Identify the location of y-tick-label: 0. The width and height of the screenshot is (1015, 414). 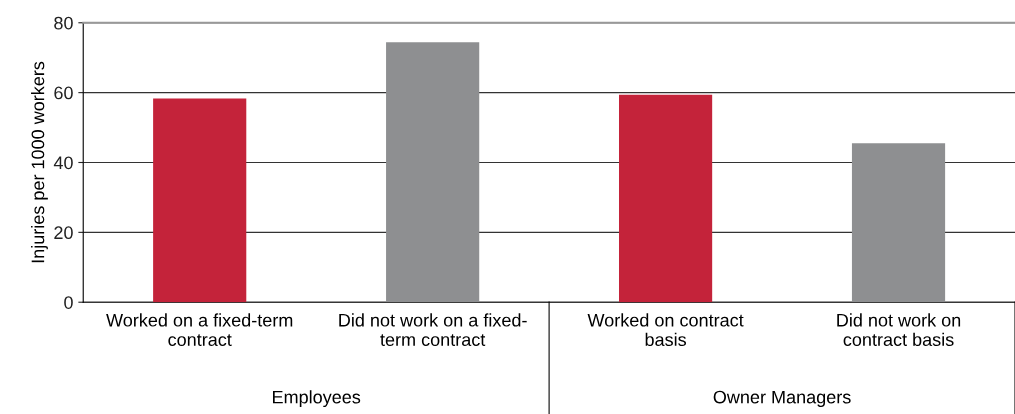
(68, 302).